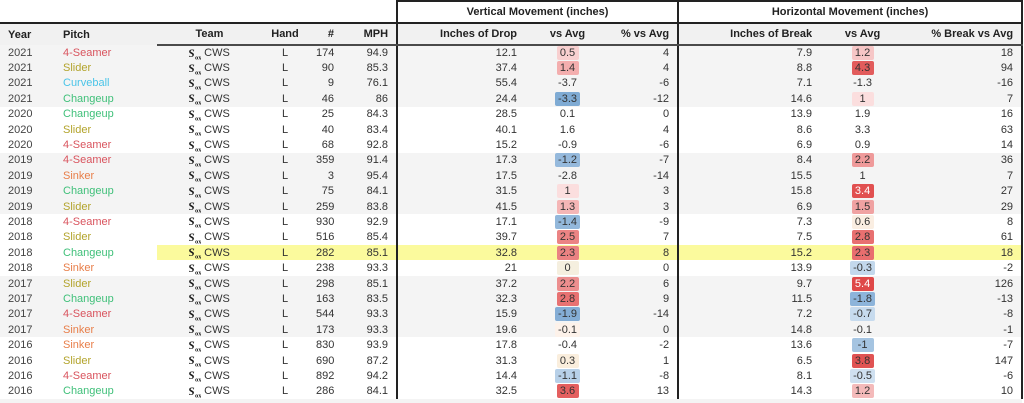 The width and height of the screenshot is (1024, 403). What do you see at coordinates (325, 391) in the screenshot?
I see `pitch-count-cell: 286` at bounding box center [325, 391].